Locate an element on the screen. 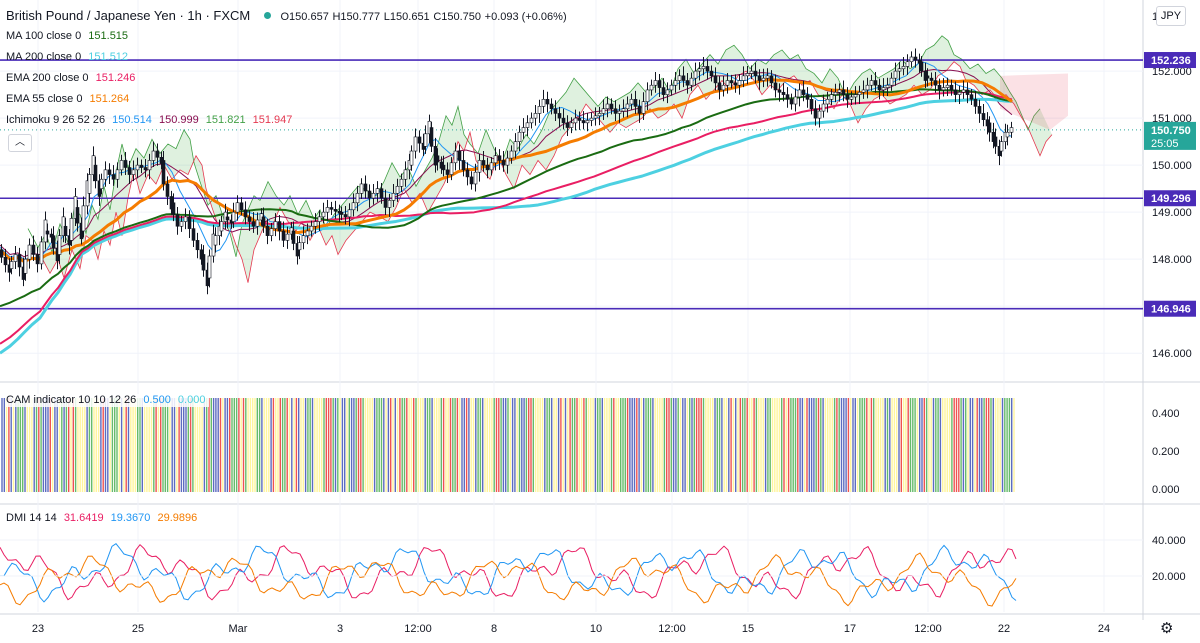 This screenshot has width=1200, height=643. level-price-label: 149.296 is located at coordinates (1171, 199).